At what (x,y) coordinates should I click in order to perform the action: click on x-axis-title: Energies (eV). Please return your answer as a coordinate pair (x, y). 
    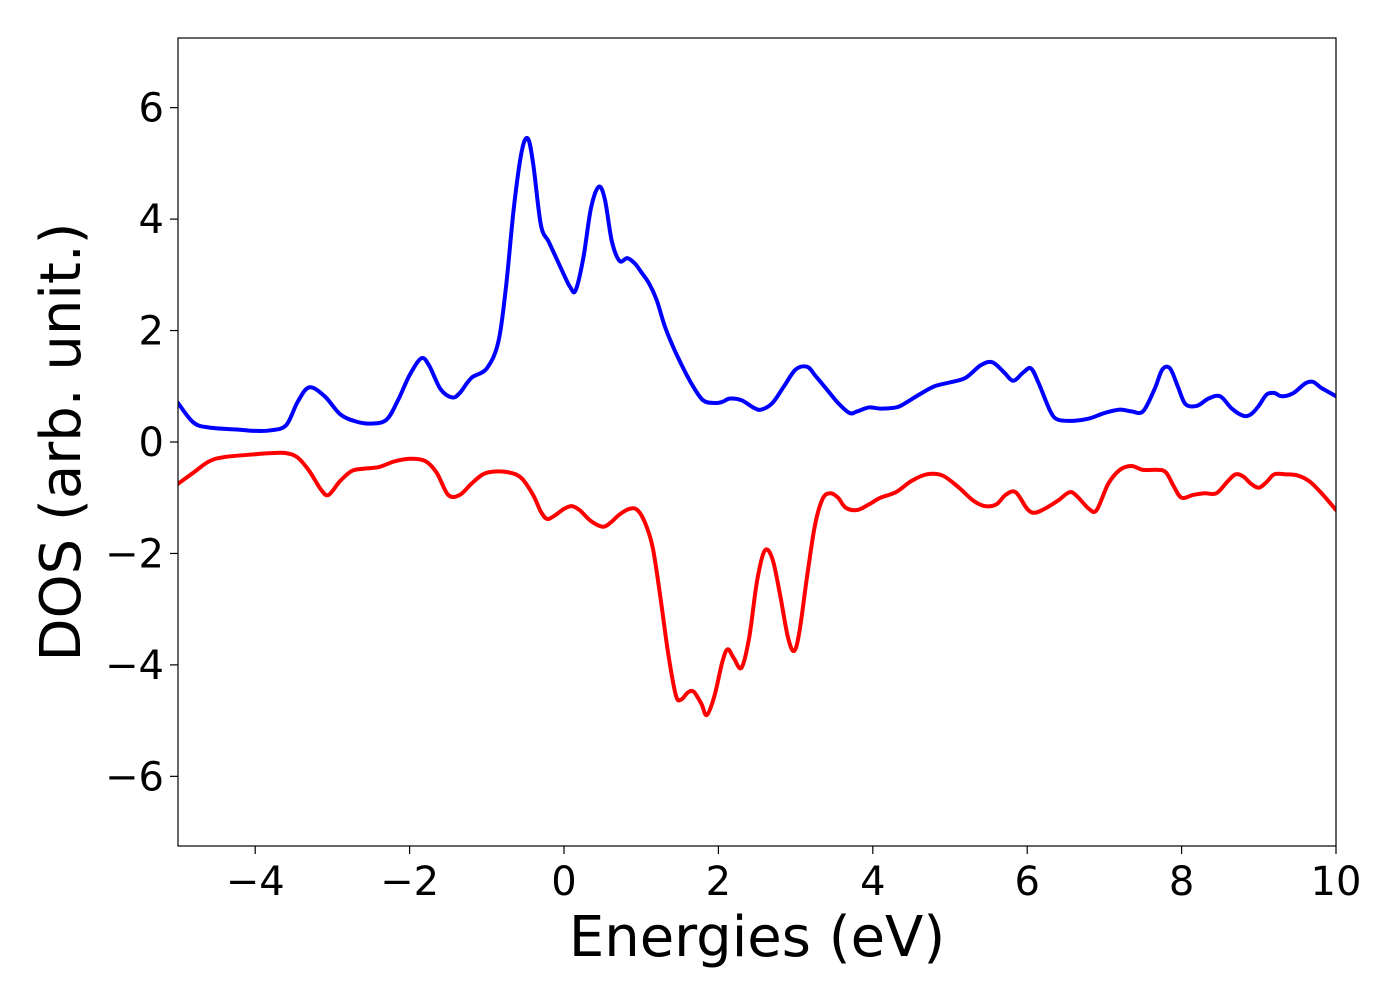
    Looking at the image, I should click on (757, 937).